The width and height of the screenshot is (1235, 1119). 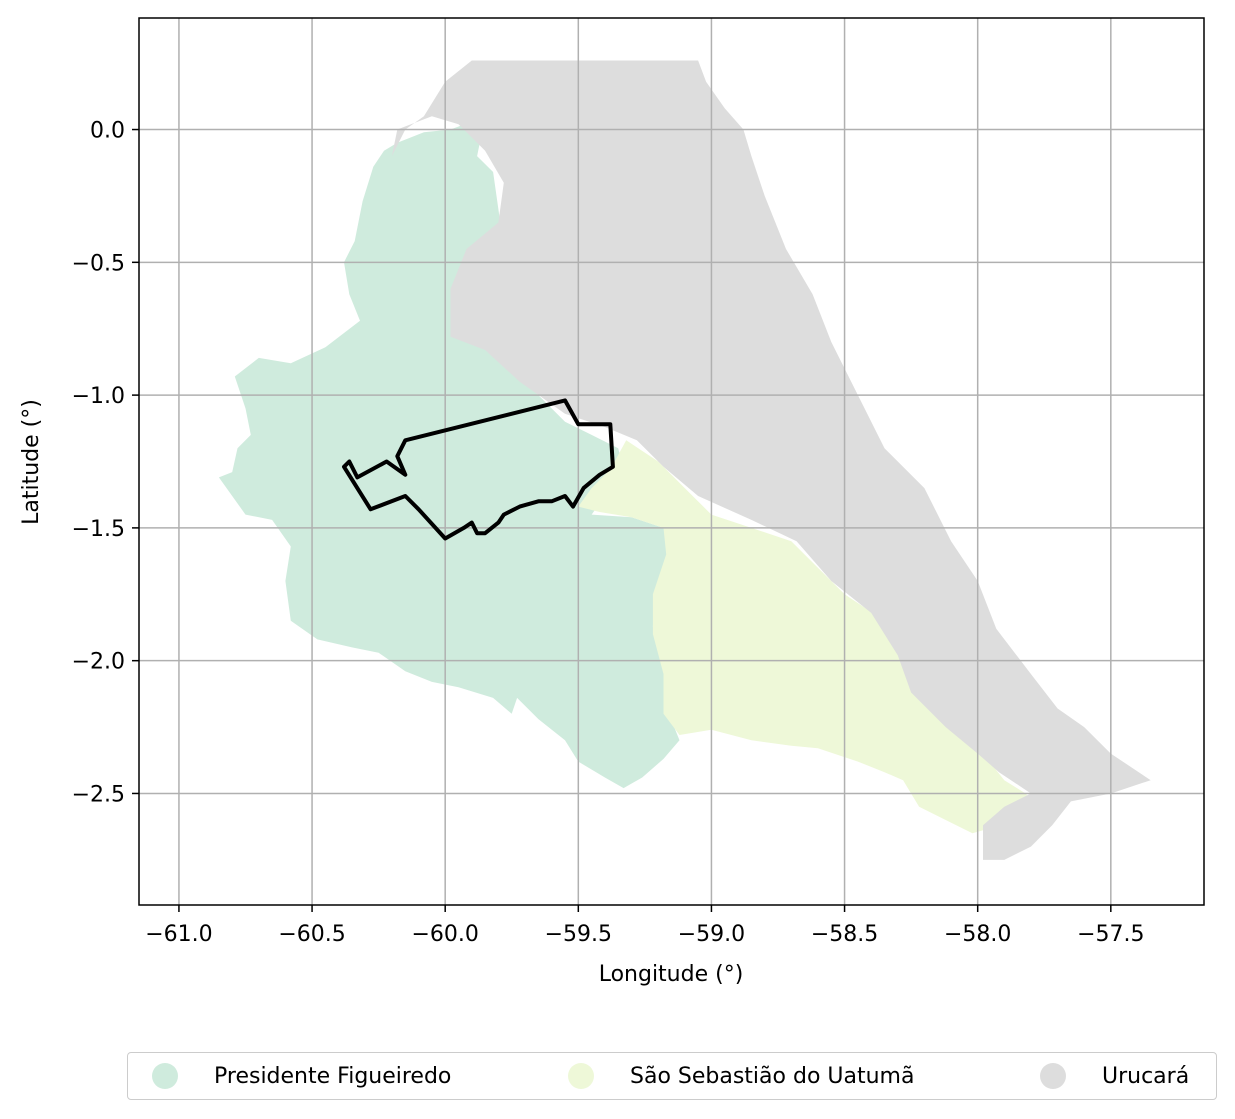 What do you see at coordinates (844, 934) in the screenshot?
I see `x-tick-label: −58.5` at bounding box center [844, 934].